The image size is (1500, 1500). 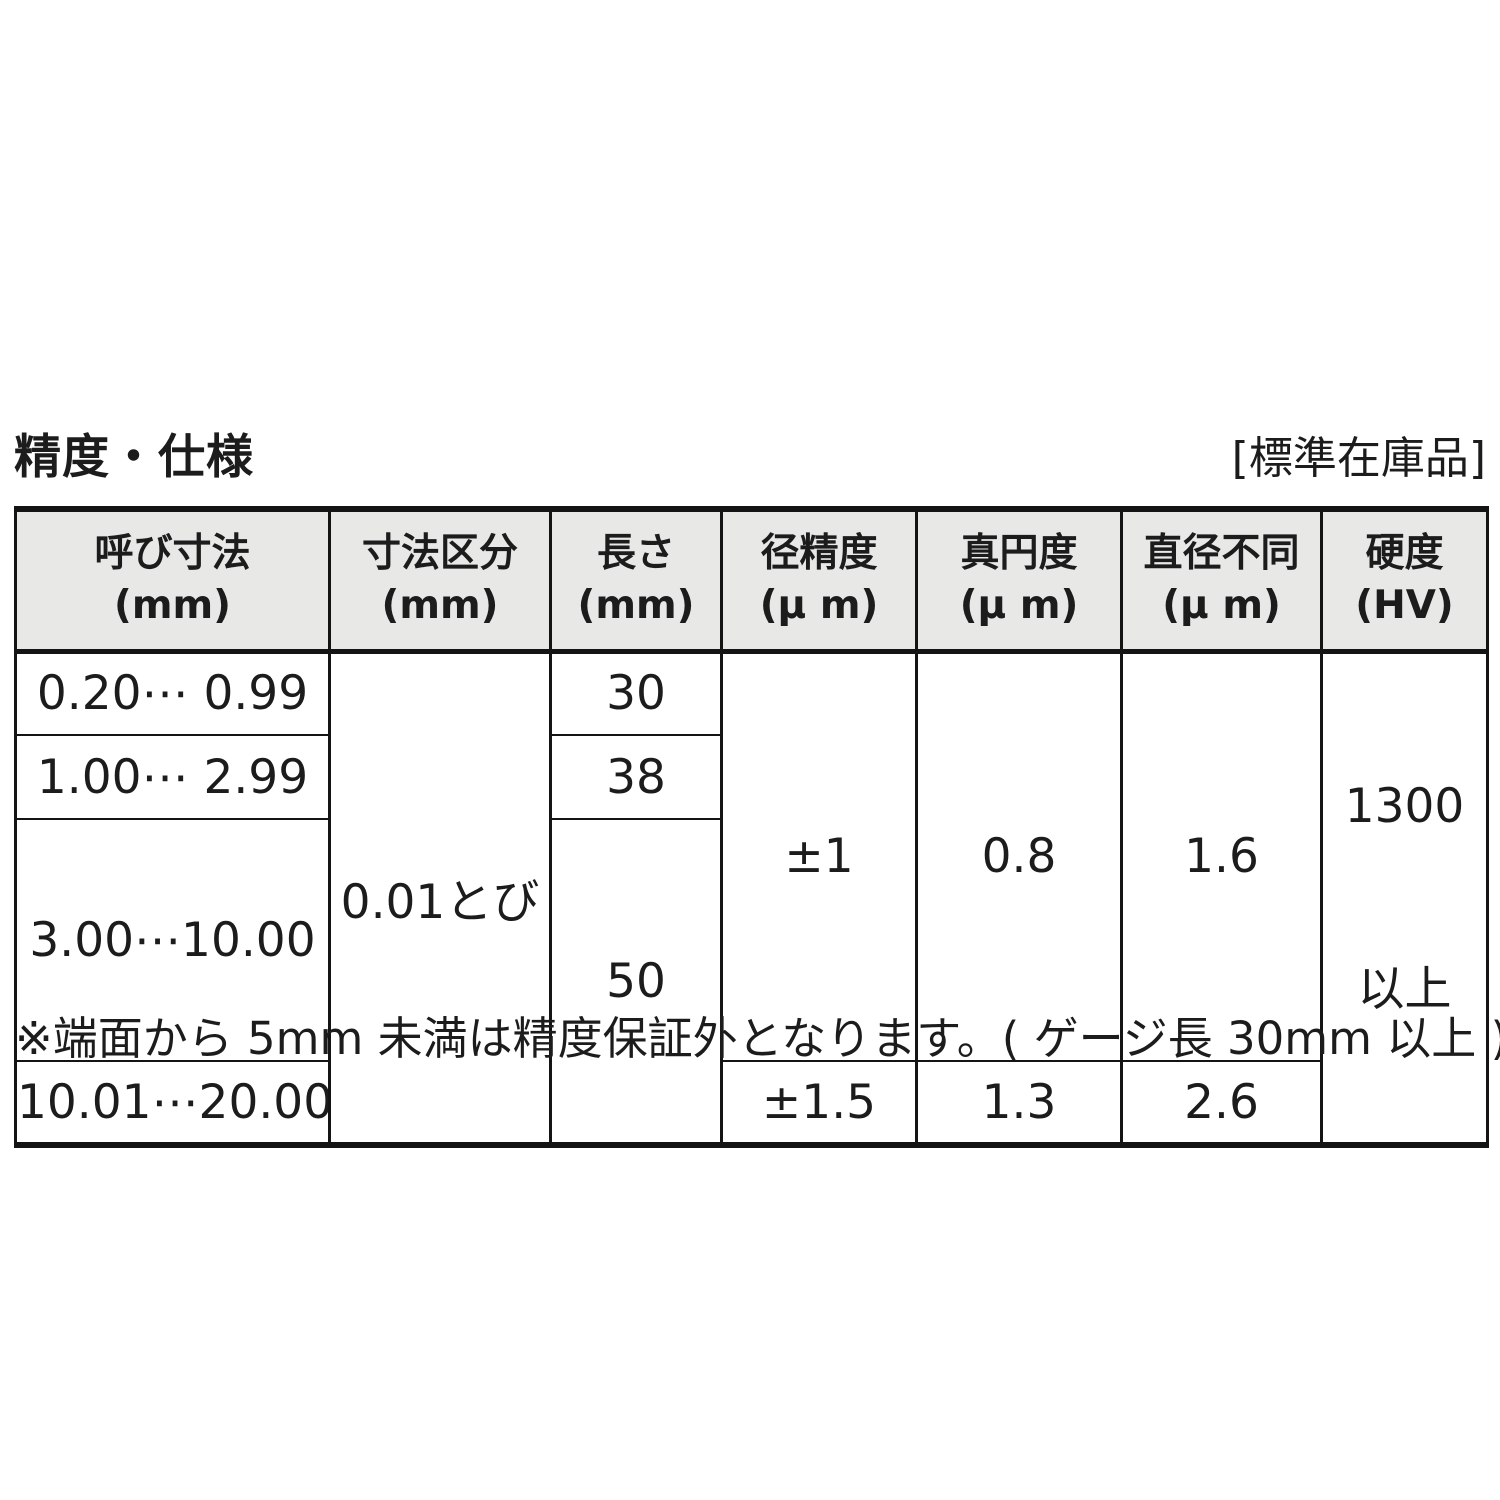 What do you see at coordinates (172, 940) in the screenshot?
I see `cell-nominal-size-3: 3.00⋯10.00` at bounding box center [172, 940].